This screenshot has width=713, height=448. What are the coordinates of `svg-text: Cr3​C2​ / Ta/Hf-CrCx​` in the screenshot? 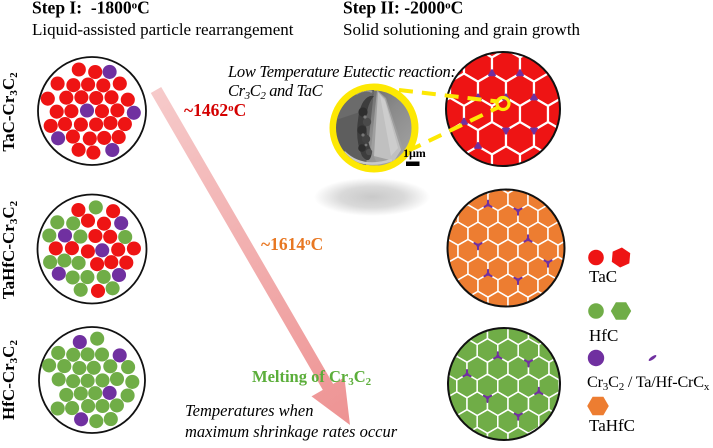 It's located at (648, 383).